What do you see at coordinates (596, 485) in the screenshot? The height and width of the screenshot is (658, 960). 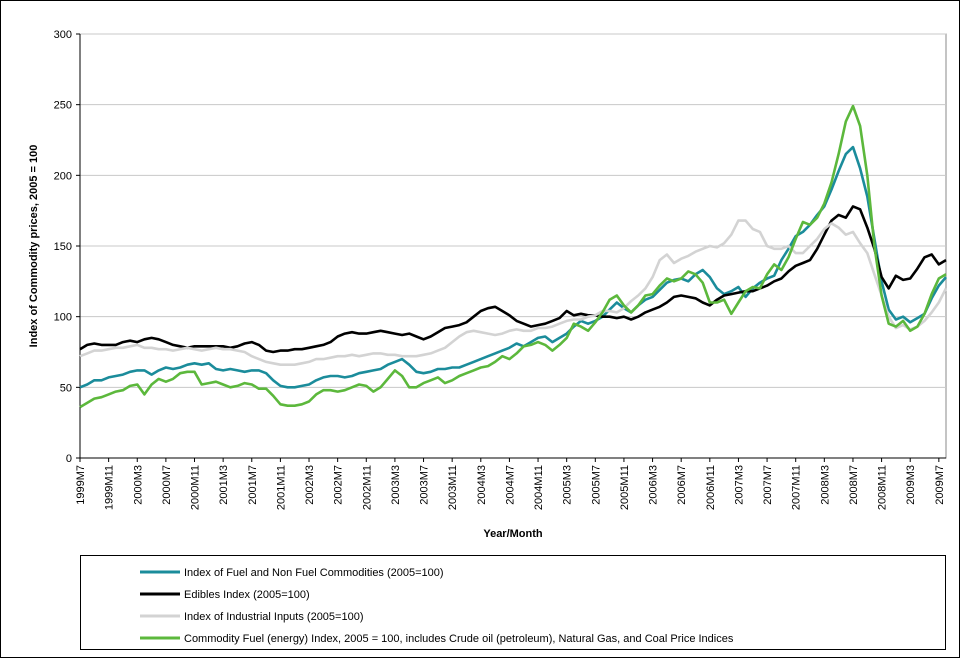 I see `x-tick-label: 2005M7` at bounding box center [596, 485].